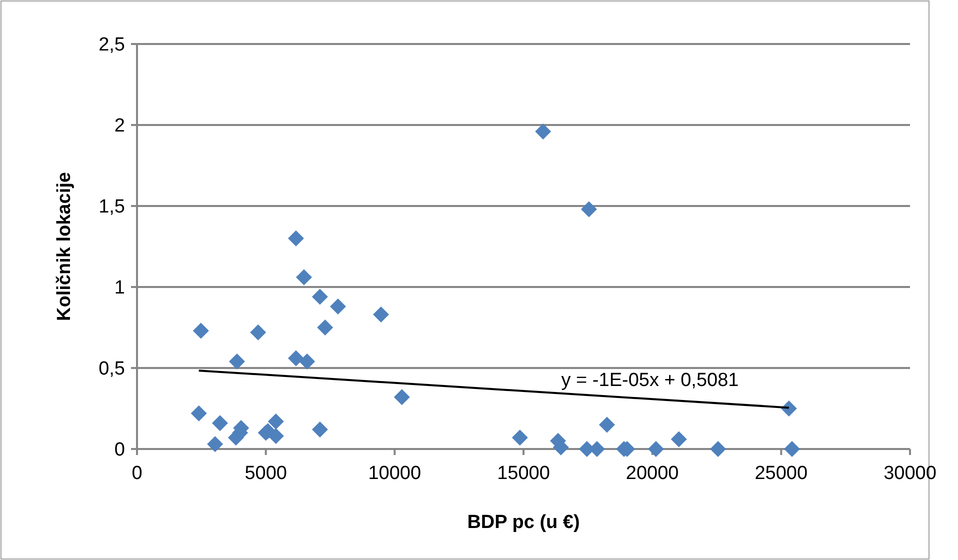  What do you see at coordinates (652, 473) in the screenshot?
I see `x-tick-label: 20000` at bounding box center [652, 473].